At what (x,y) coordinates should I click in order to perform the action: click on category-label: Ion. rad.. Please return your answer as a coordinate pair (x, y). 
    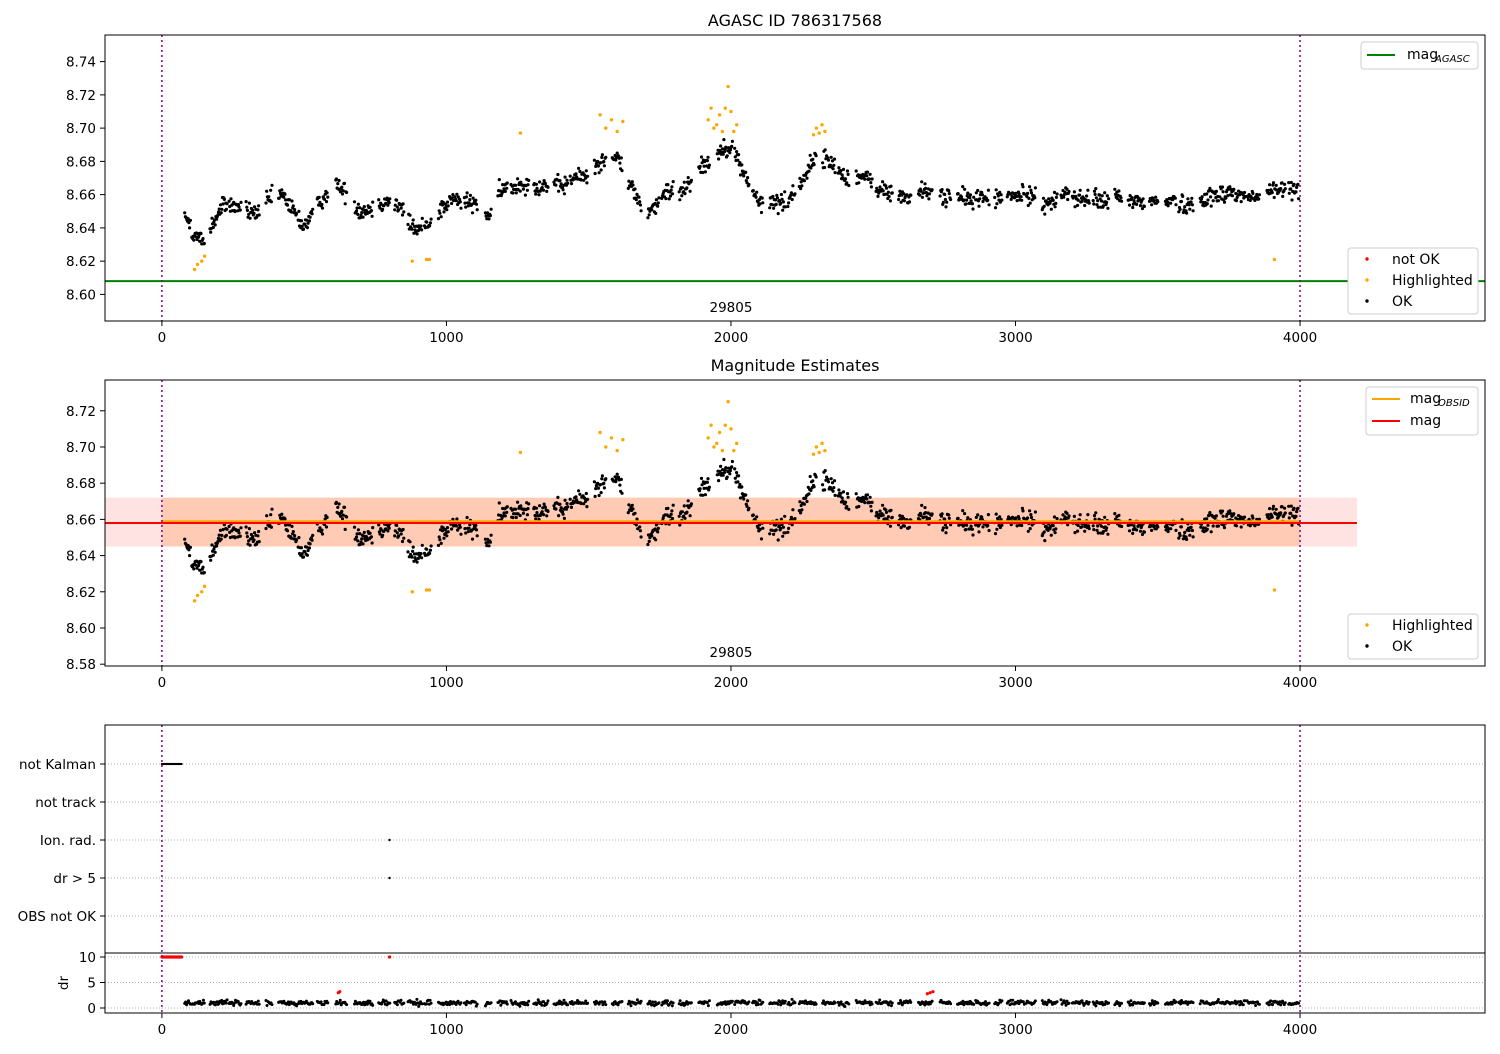
    Looking at the image, I should click on (68, 841).